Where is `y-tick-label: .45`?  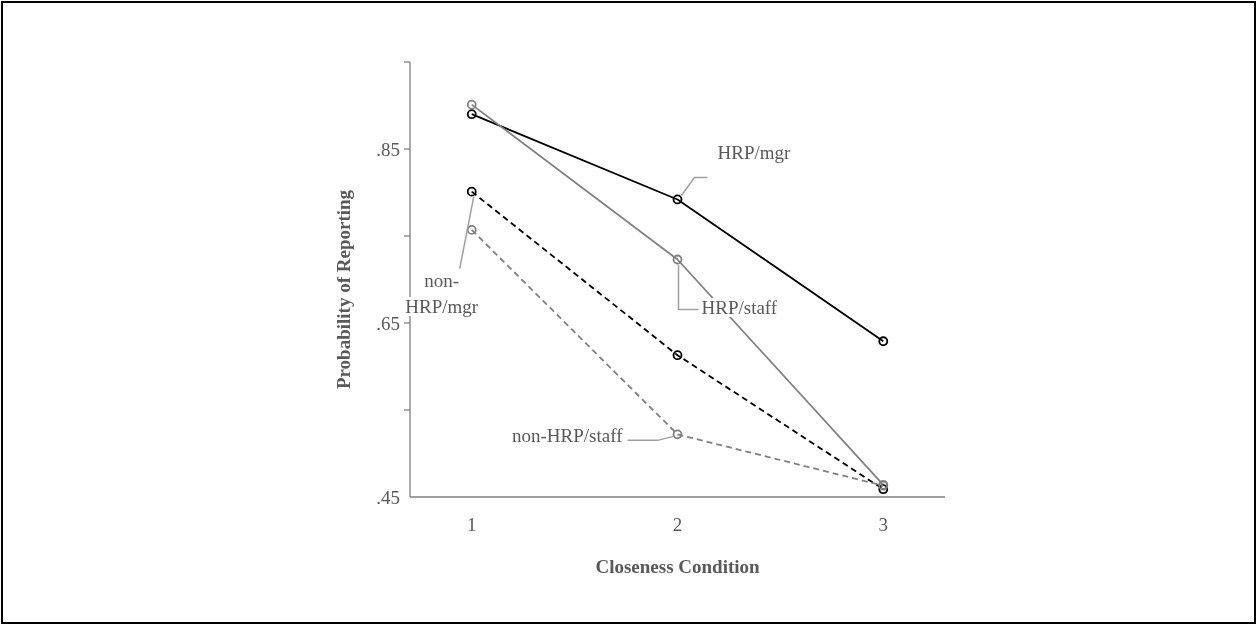
y-tick-label: .45 is located at coordinates (388, 497).